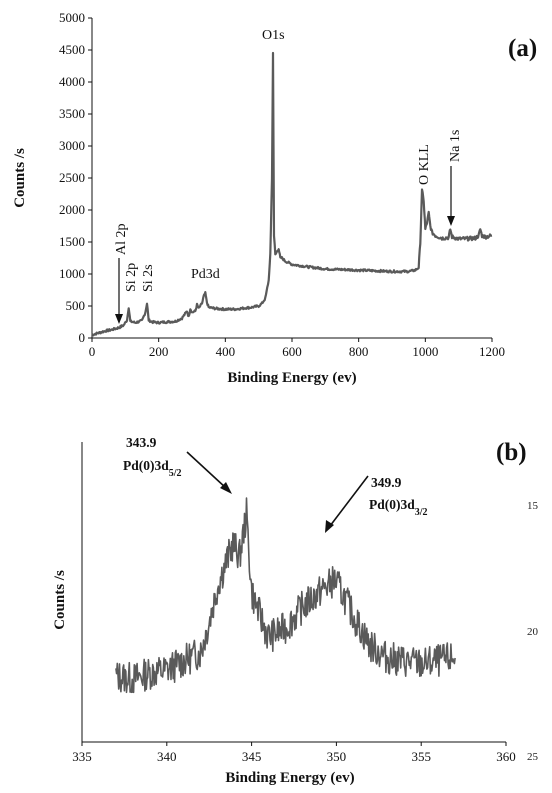 This screenshot has height=793, width=552. What do you see at coordinates (421, 756) in the screenshot?
I see `panel-b-x-tick-label: 355` at bounding box center [421, 756].